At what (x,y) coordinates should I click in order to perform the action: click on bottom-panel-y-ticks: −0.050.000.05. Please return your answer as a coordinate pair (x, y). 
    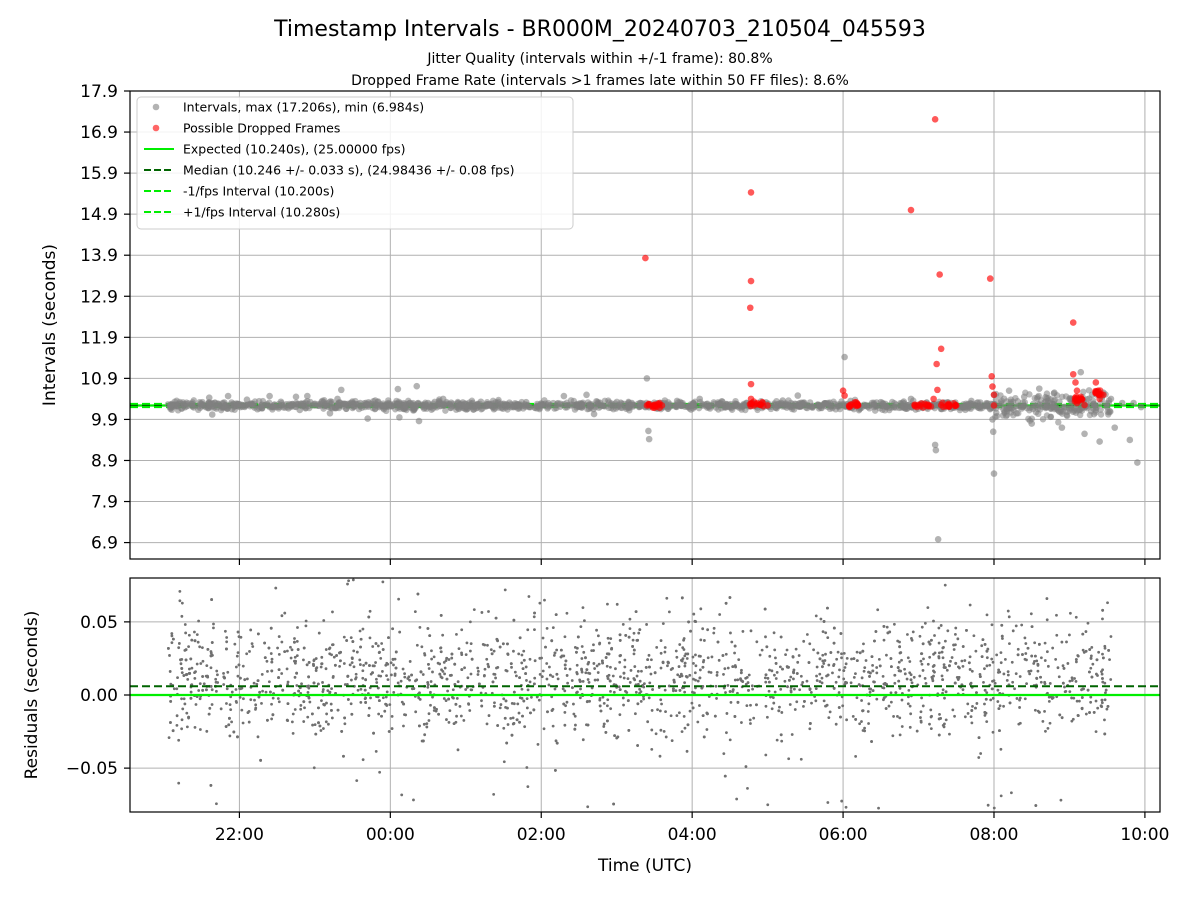
    Looking at the image, I should click on (98, 696).